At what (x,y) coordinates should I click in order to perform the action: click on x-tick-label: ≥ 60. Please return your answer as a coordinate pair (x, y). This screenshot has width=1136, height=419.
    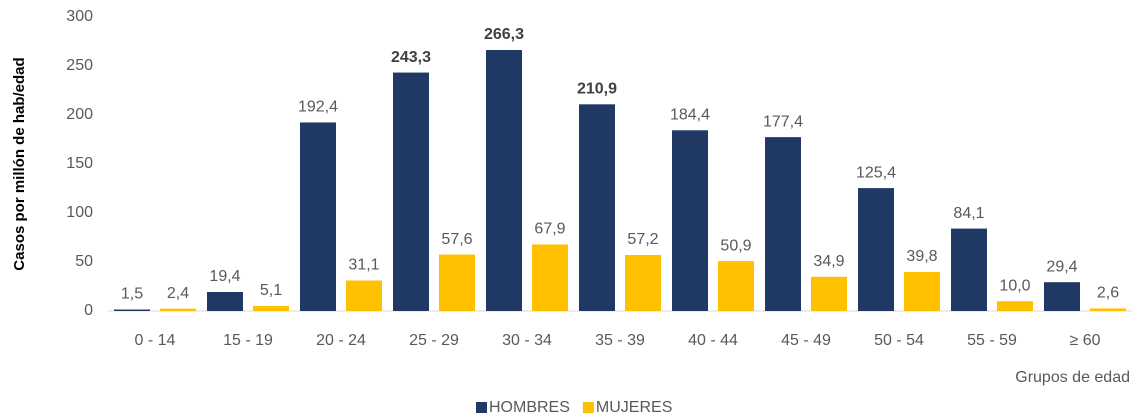
    Looking at the image, I should click on (1084, 340).